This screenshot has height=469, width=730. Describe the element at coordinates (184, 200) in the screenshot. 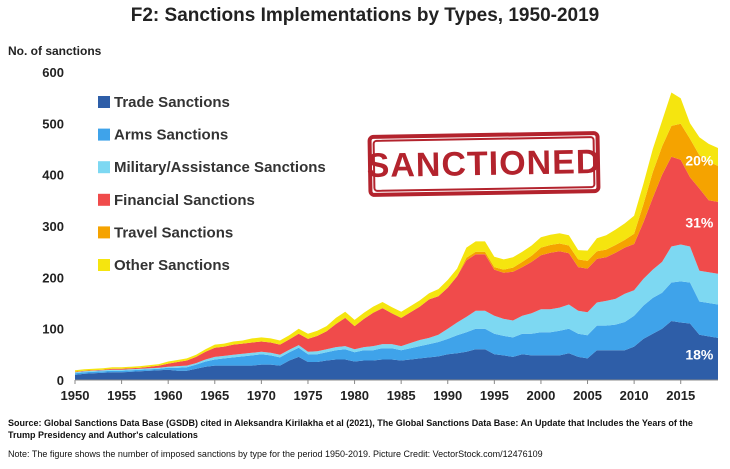

I see `legend-label: Financial Sanctions` at that location.